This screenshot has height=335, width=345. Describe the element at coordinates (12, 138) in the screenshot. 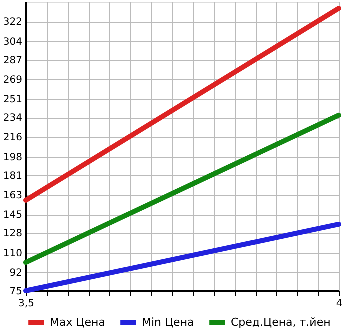

I see `y-tick-label: 216` at that location.